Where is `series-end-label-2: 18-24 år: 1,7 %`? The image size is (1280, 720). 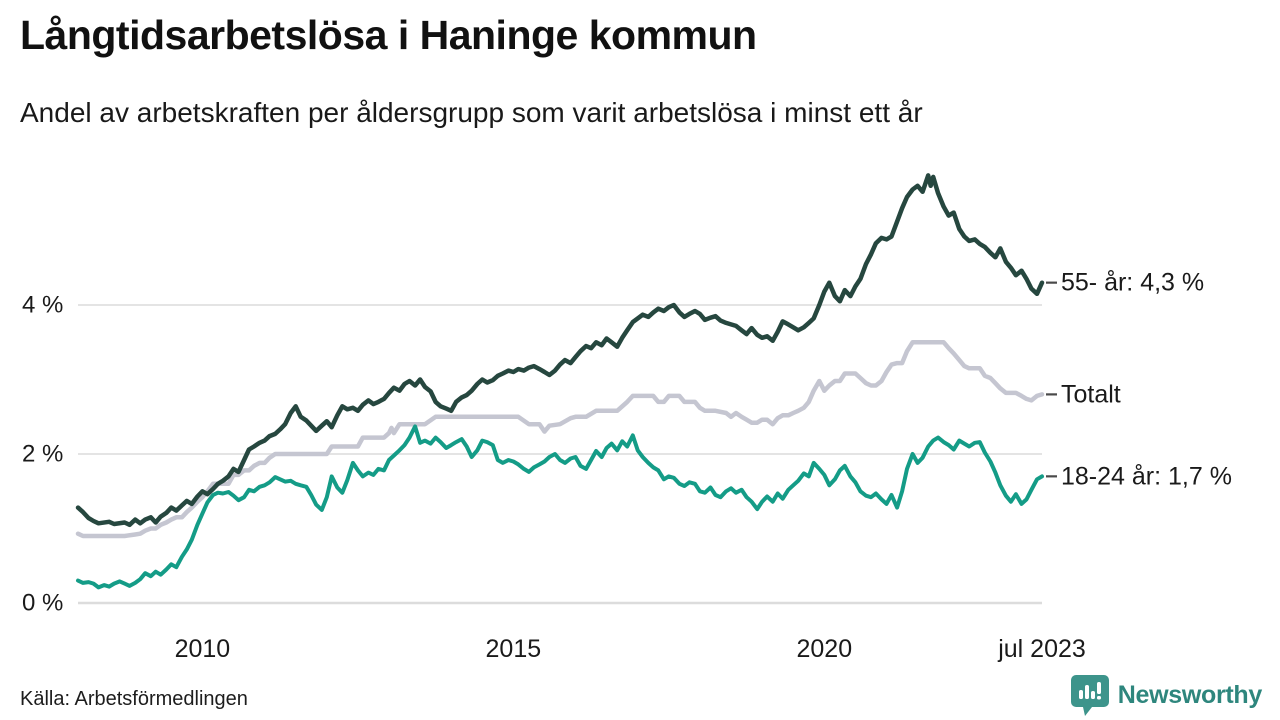
series-end-label-2: 18-24 år: 1,7 % is located at coordinates (1146, 476).